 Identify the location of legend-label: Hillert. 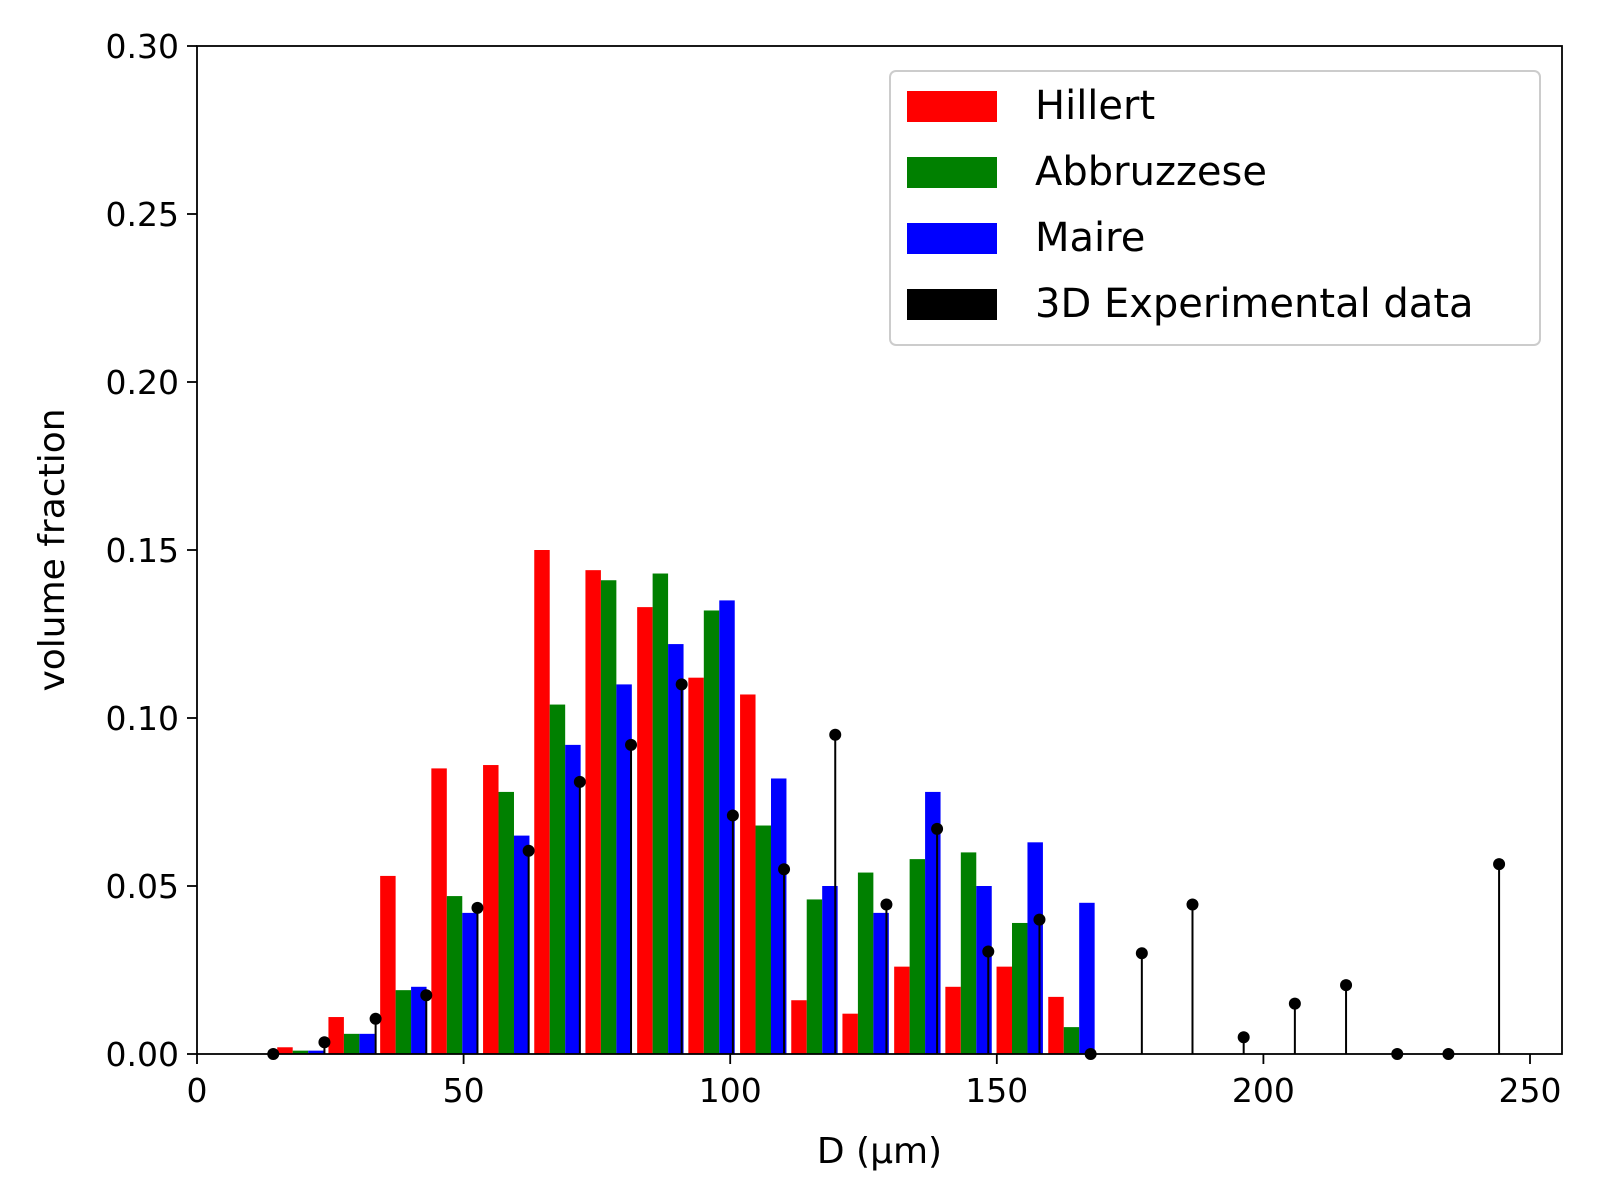
(1095, 106).